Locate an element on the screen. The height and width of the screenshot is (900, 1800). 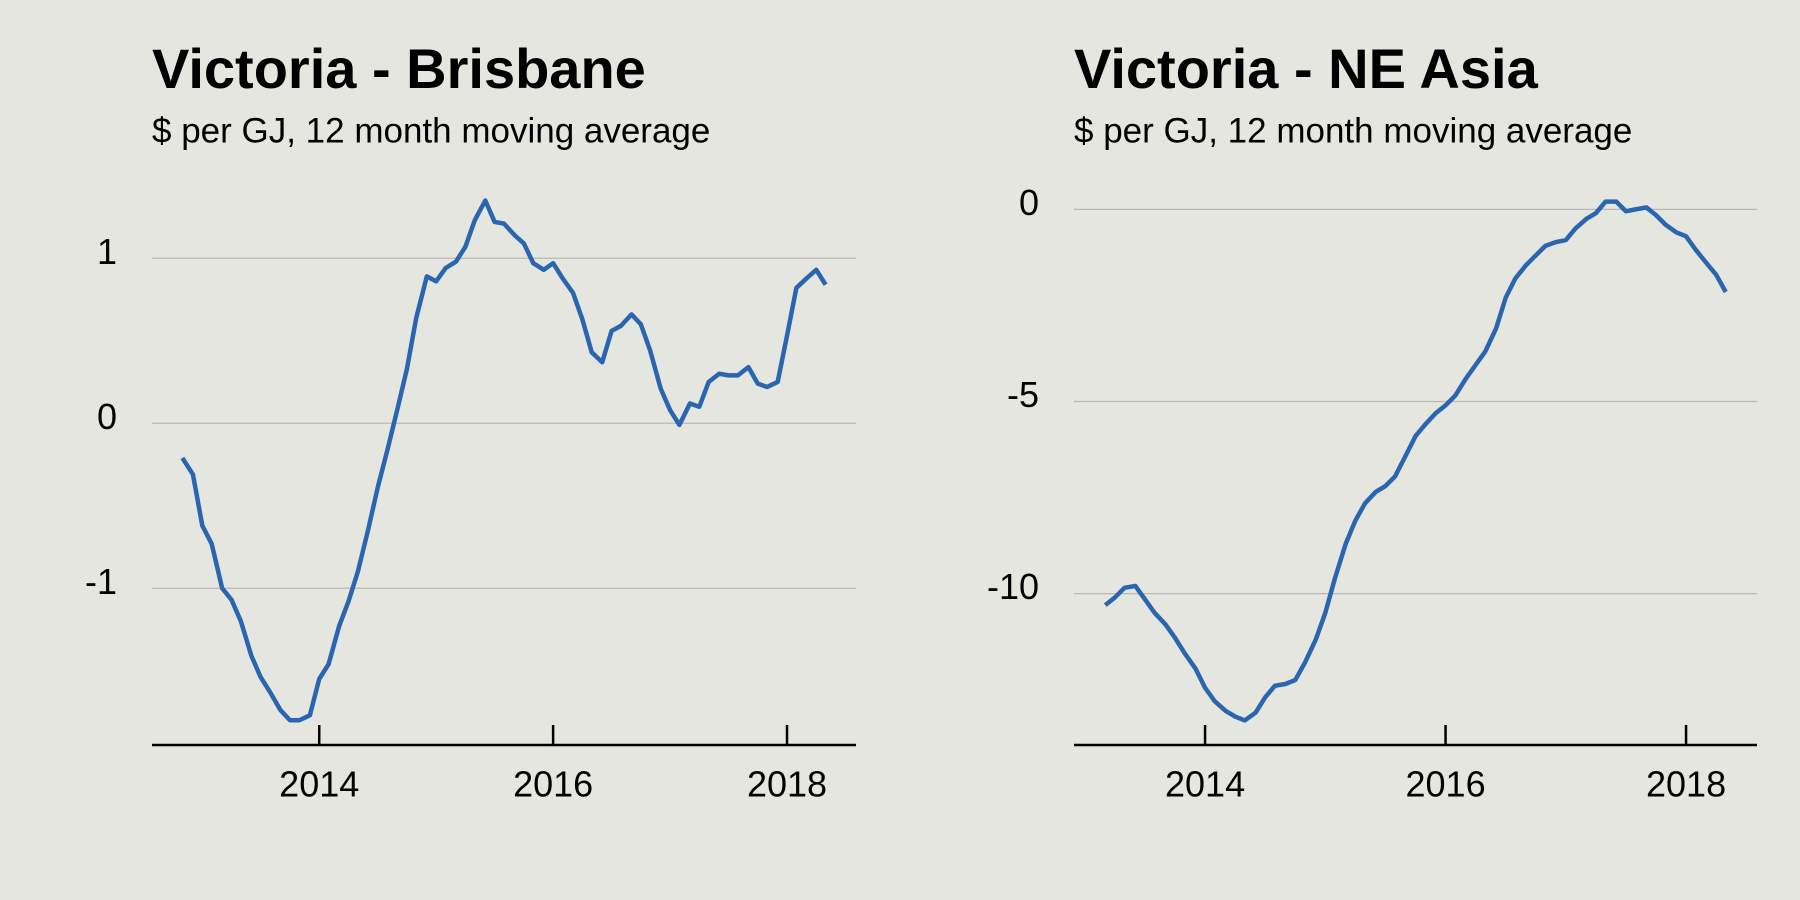
y-tick-label: 1 is located at coordinates (107, 251).